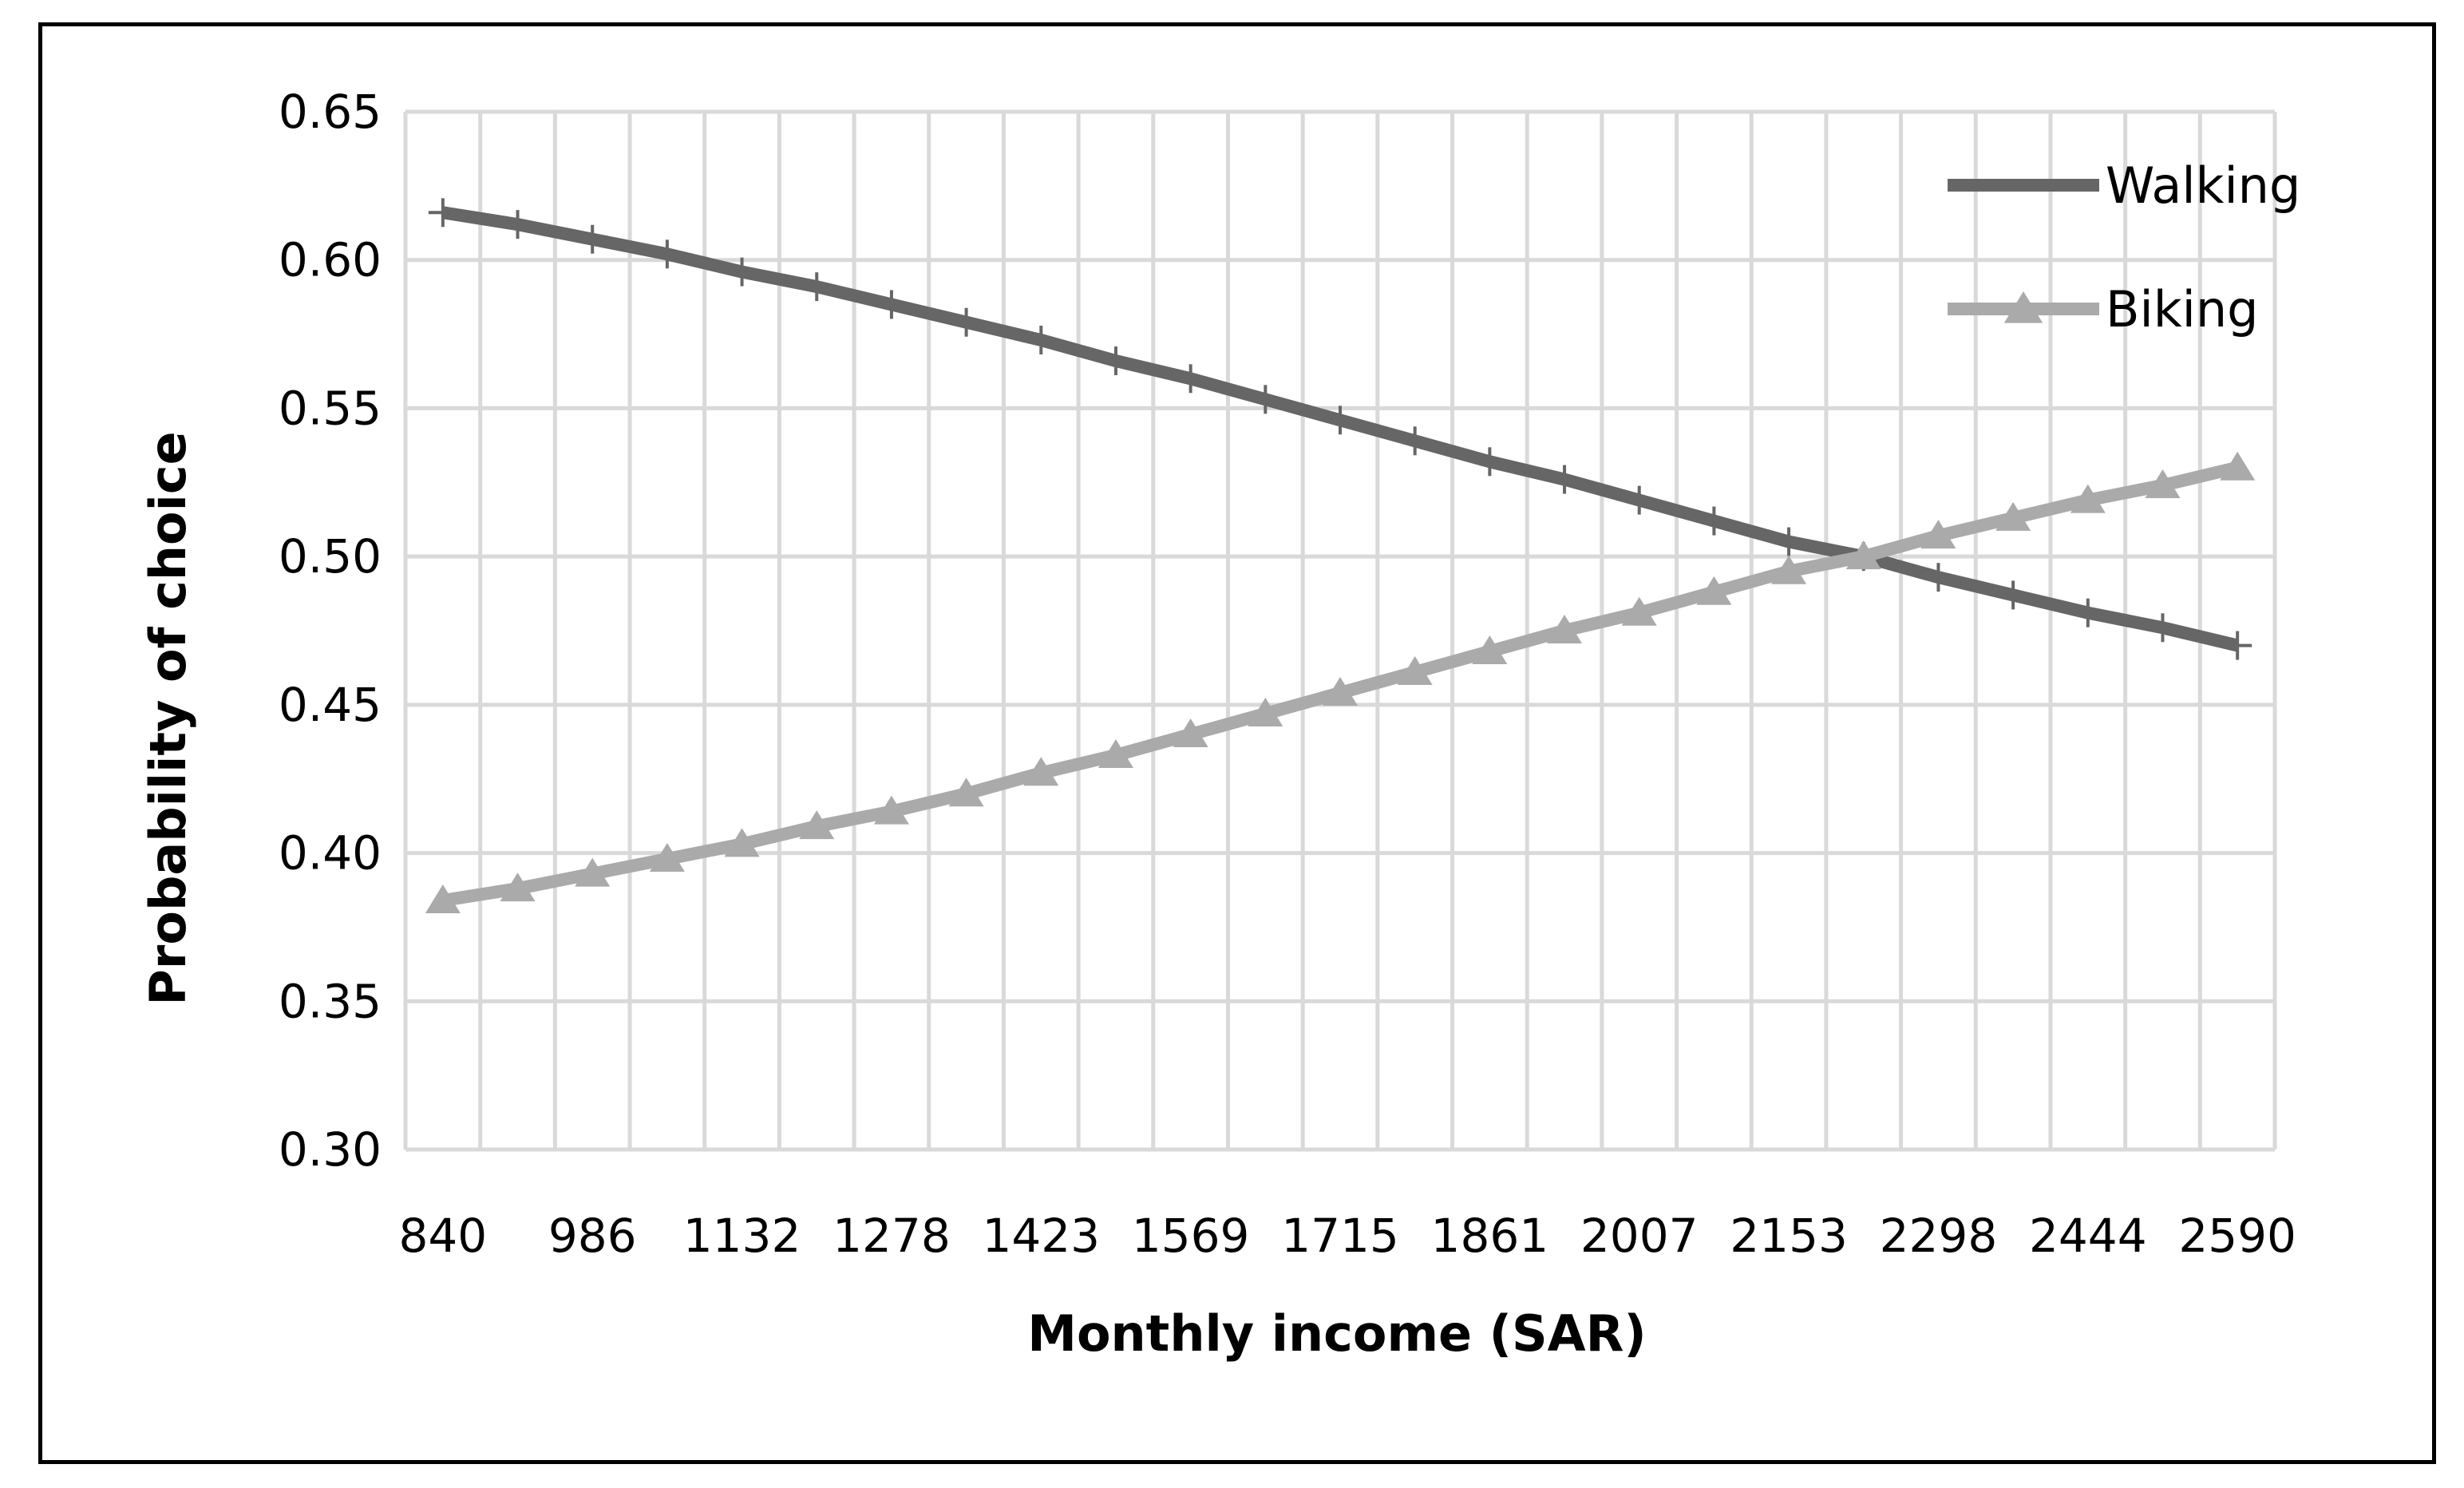  What do you see at coordinates (1336, 1333) in the screenshot?
I see `x-axis-title: Monthly income (SAR)` at bounding box center [1336, 1333].